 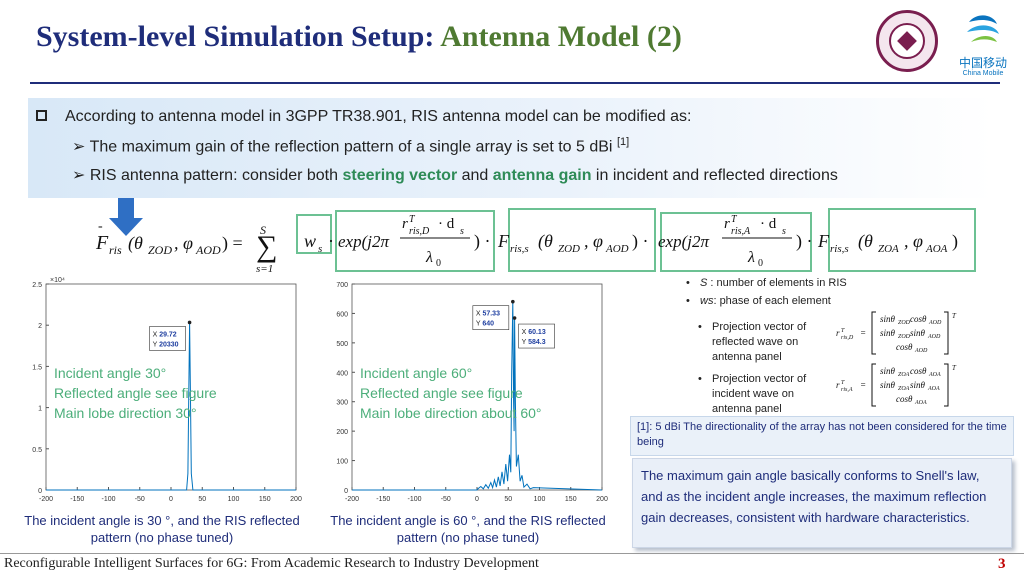 I want to click on svg-text: S, so click(x=263, y=230).